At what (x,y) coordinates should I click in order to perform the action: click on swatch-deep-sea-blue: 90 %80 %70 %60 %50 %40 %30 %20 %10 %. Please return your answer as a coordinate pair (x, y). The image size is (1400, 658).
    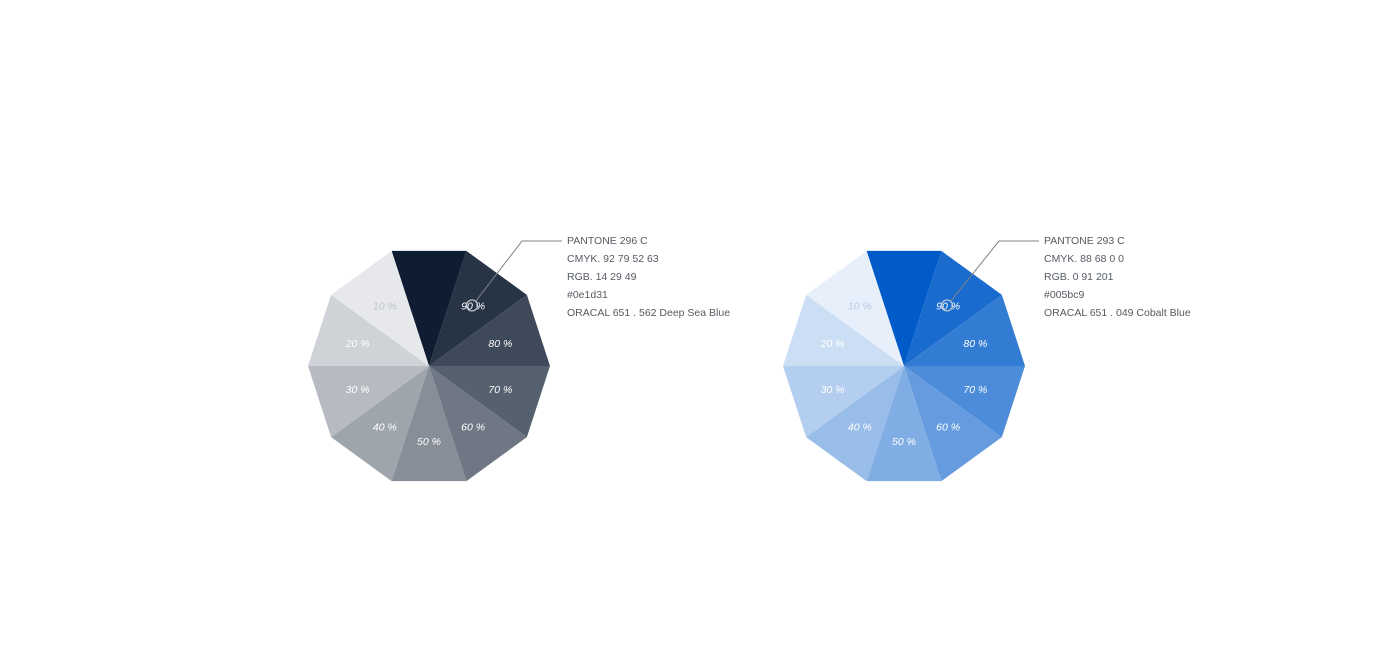
    Looking at the image, I should click on (435, 361).